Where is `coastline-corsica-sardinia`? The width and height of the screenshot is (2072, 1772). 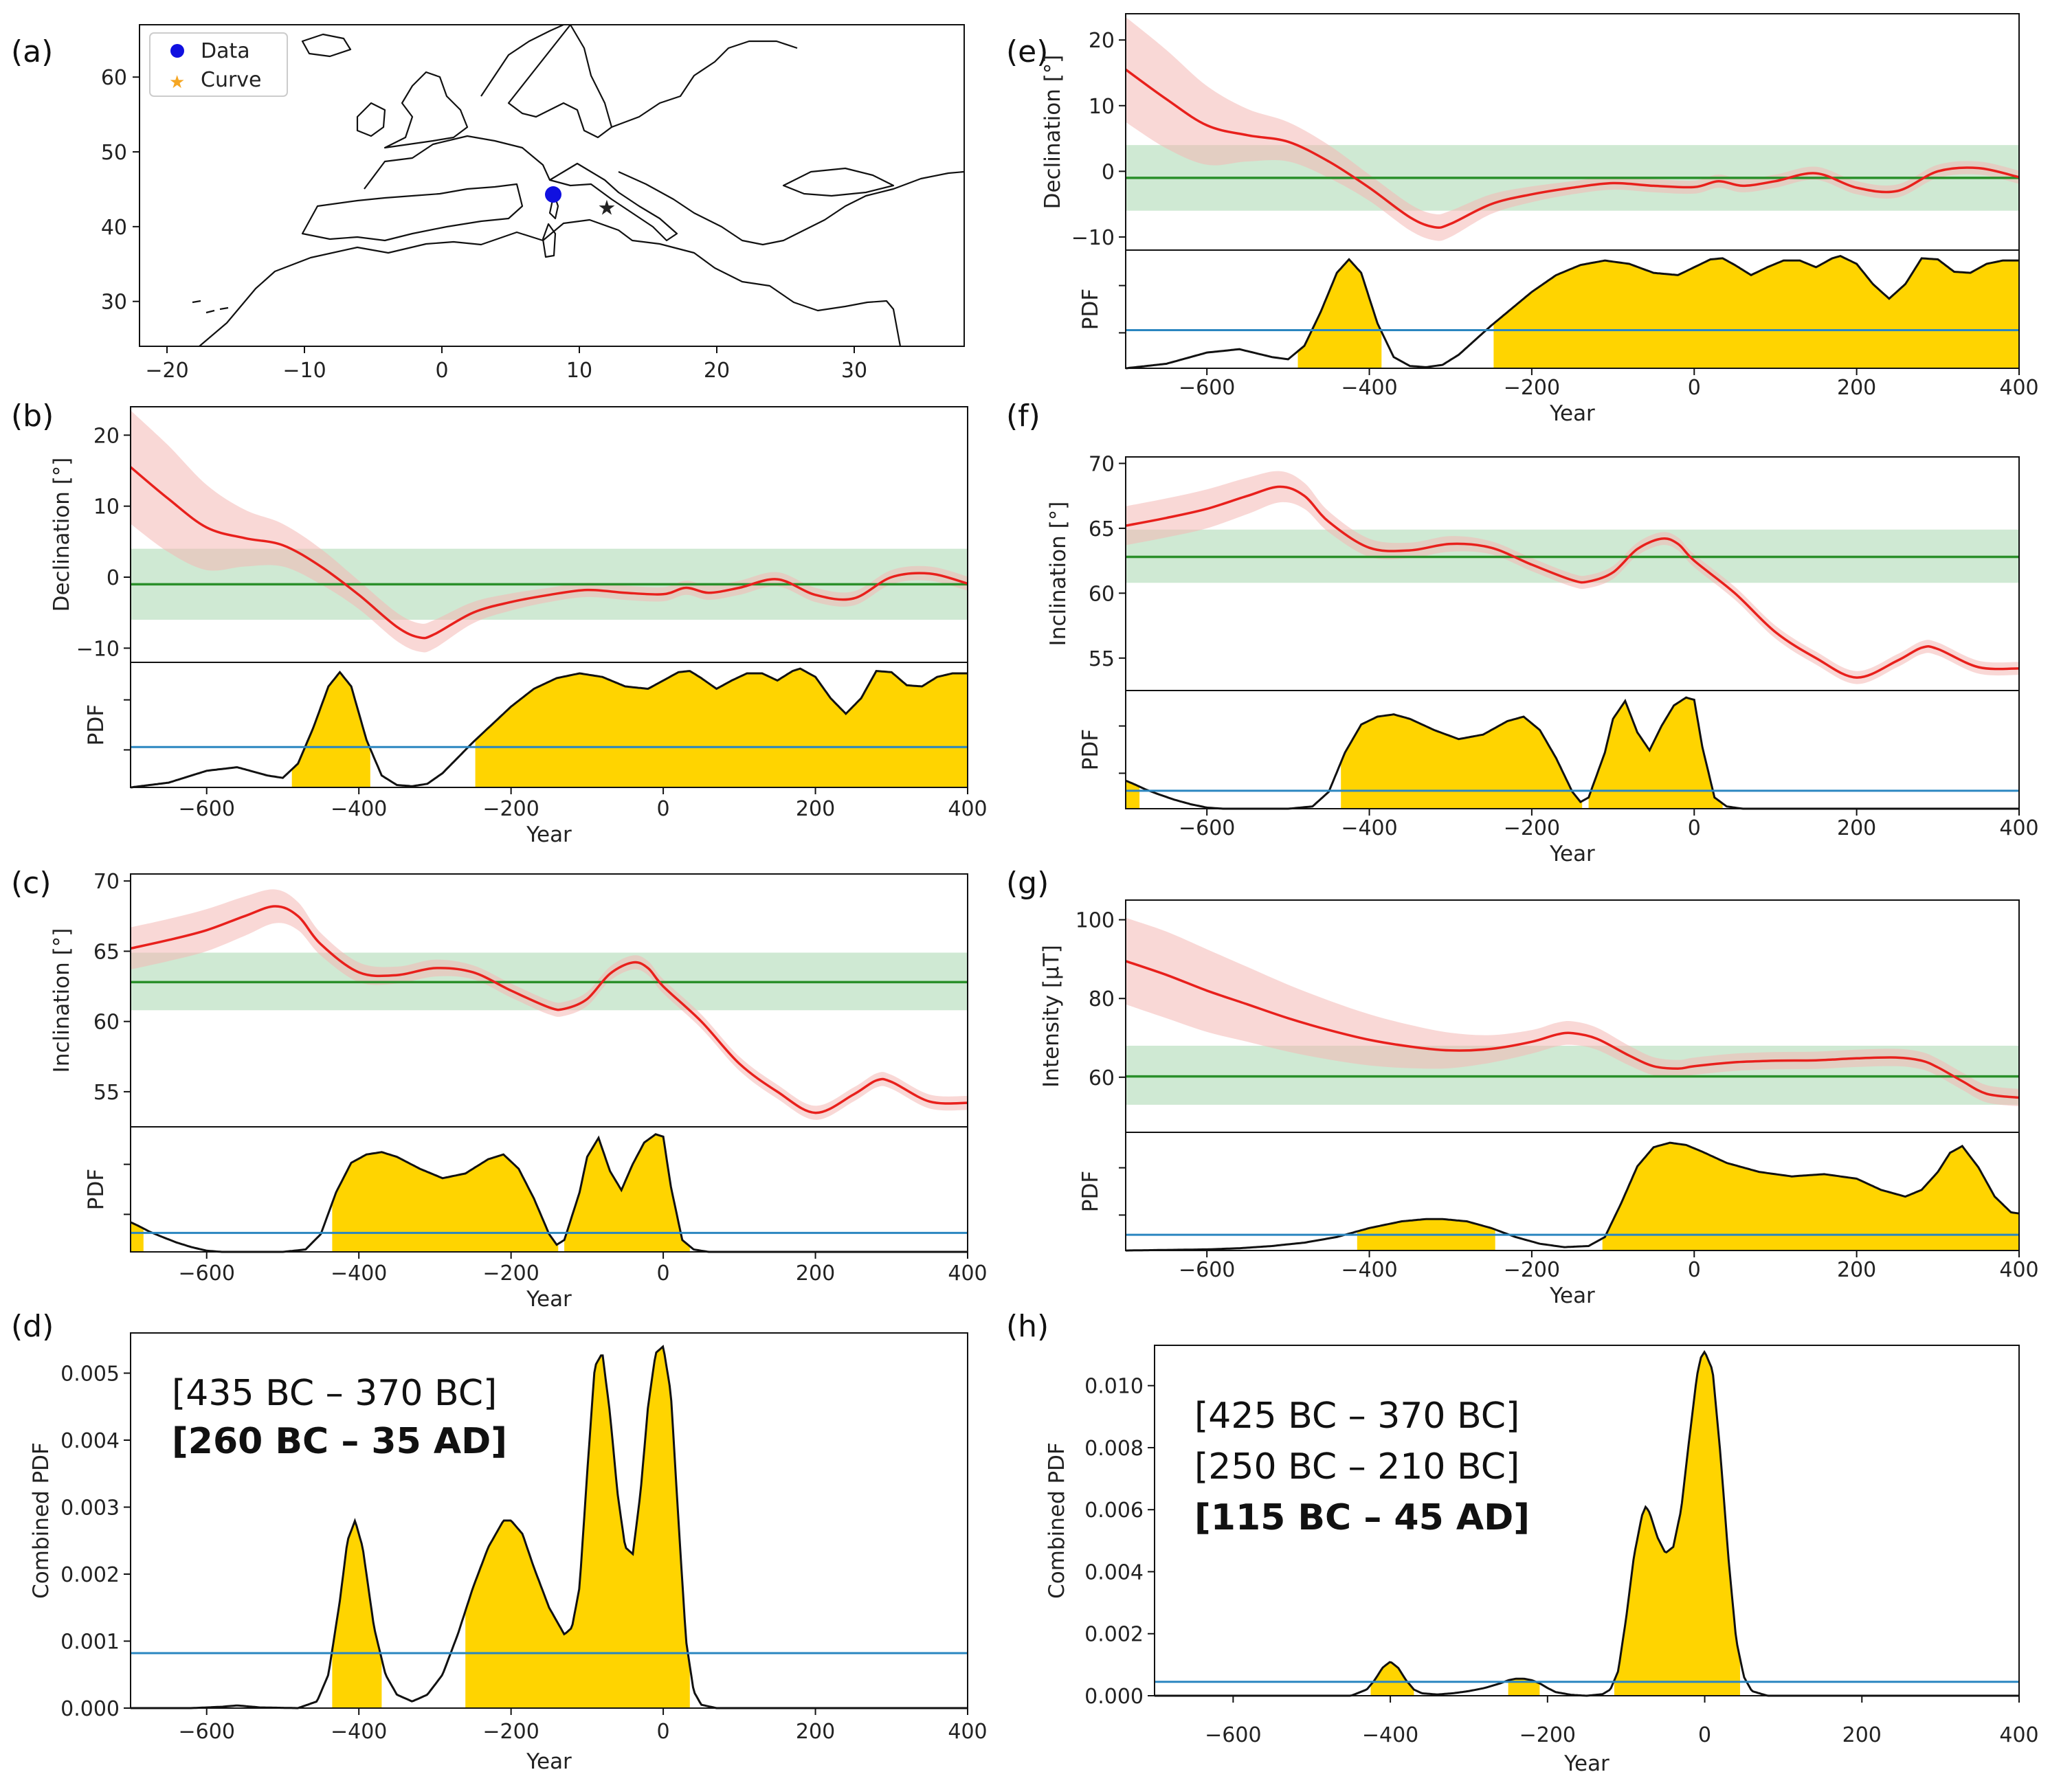
coastline-corsica-sardinia is located at coordinates (550, 225).